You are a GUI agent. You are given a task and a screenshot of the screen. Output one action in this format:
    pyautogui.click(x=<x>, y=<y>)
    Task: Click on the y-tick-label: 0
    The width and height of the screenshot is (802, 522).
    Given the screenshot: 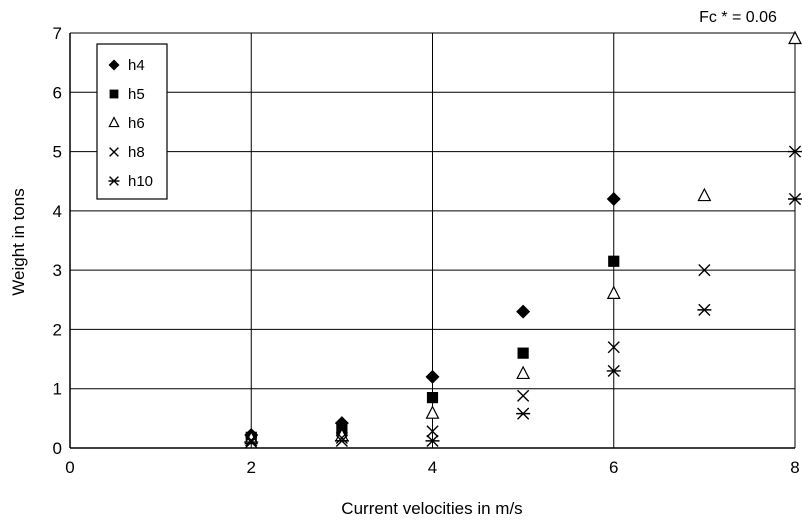 What is the action you would take?
    pyautogui.click(x=57, y=448)
    